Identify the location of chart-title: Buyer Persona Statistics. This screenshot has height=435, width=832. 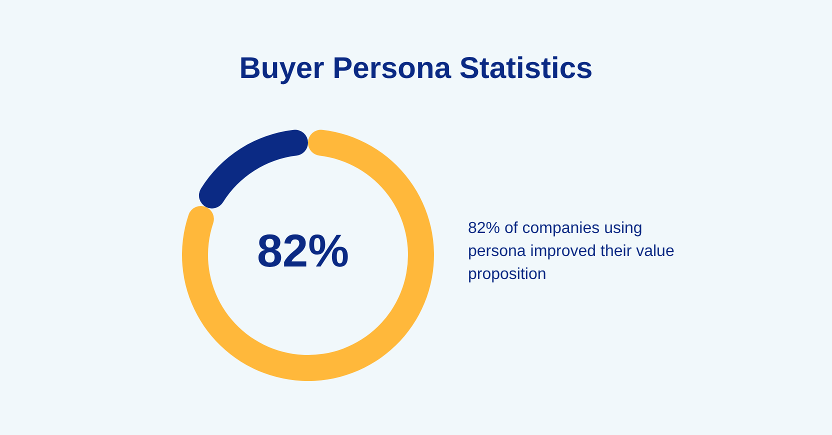
(416, 69).